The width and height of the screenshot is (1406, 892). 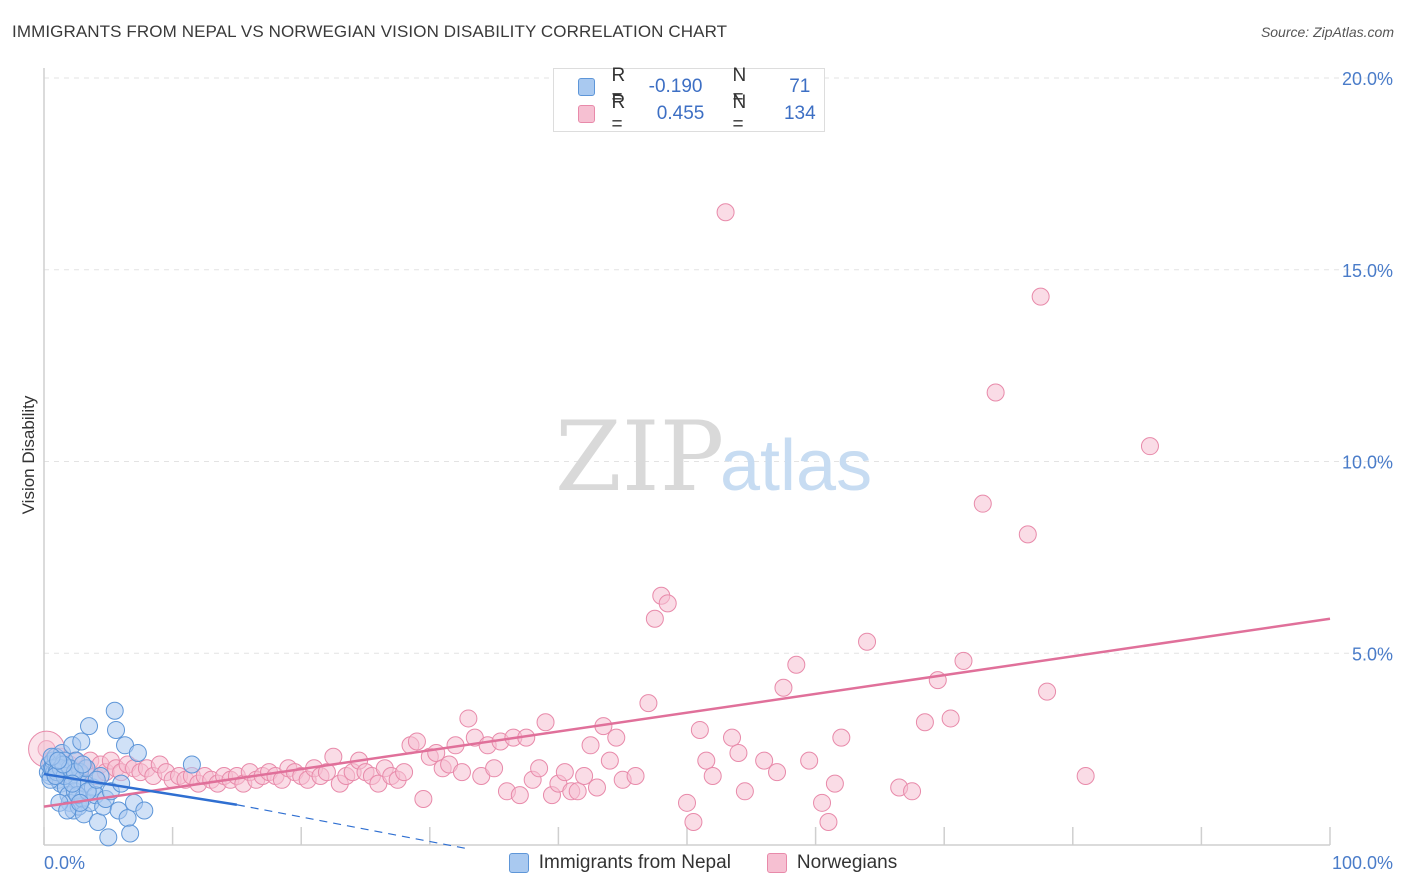 What do you see at coordinates (799, 113) in the screenshot?
I see `legend-n-value: 134` at bounding box center [799, 113].